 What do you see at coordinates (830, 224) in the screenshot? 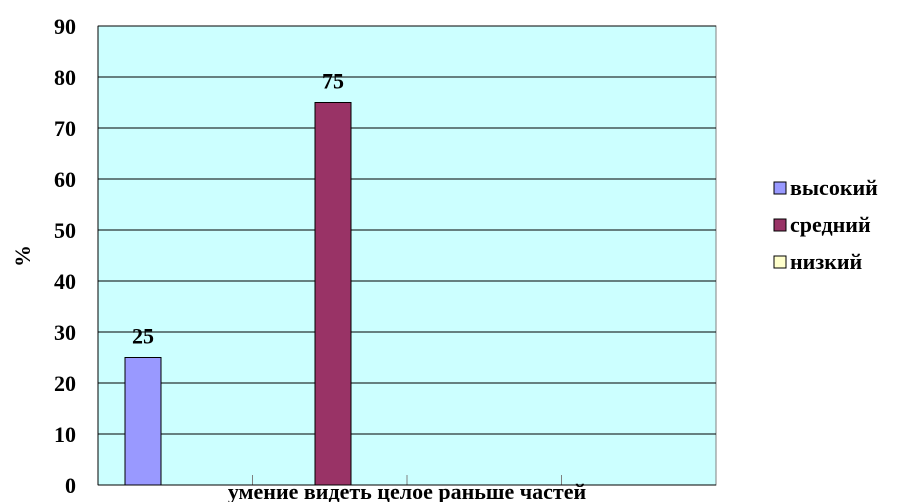
I see `legend-label: средний` at bounding box center [830, 224].